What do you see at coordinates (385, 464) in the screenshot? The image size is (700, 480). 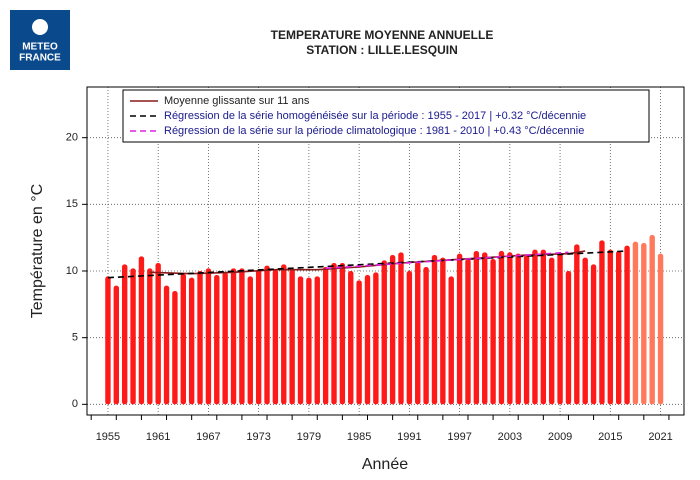 I see `x-axis-label: Année` at bounding box center [385, 464].